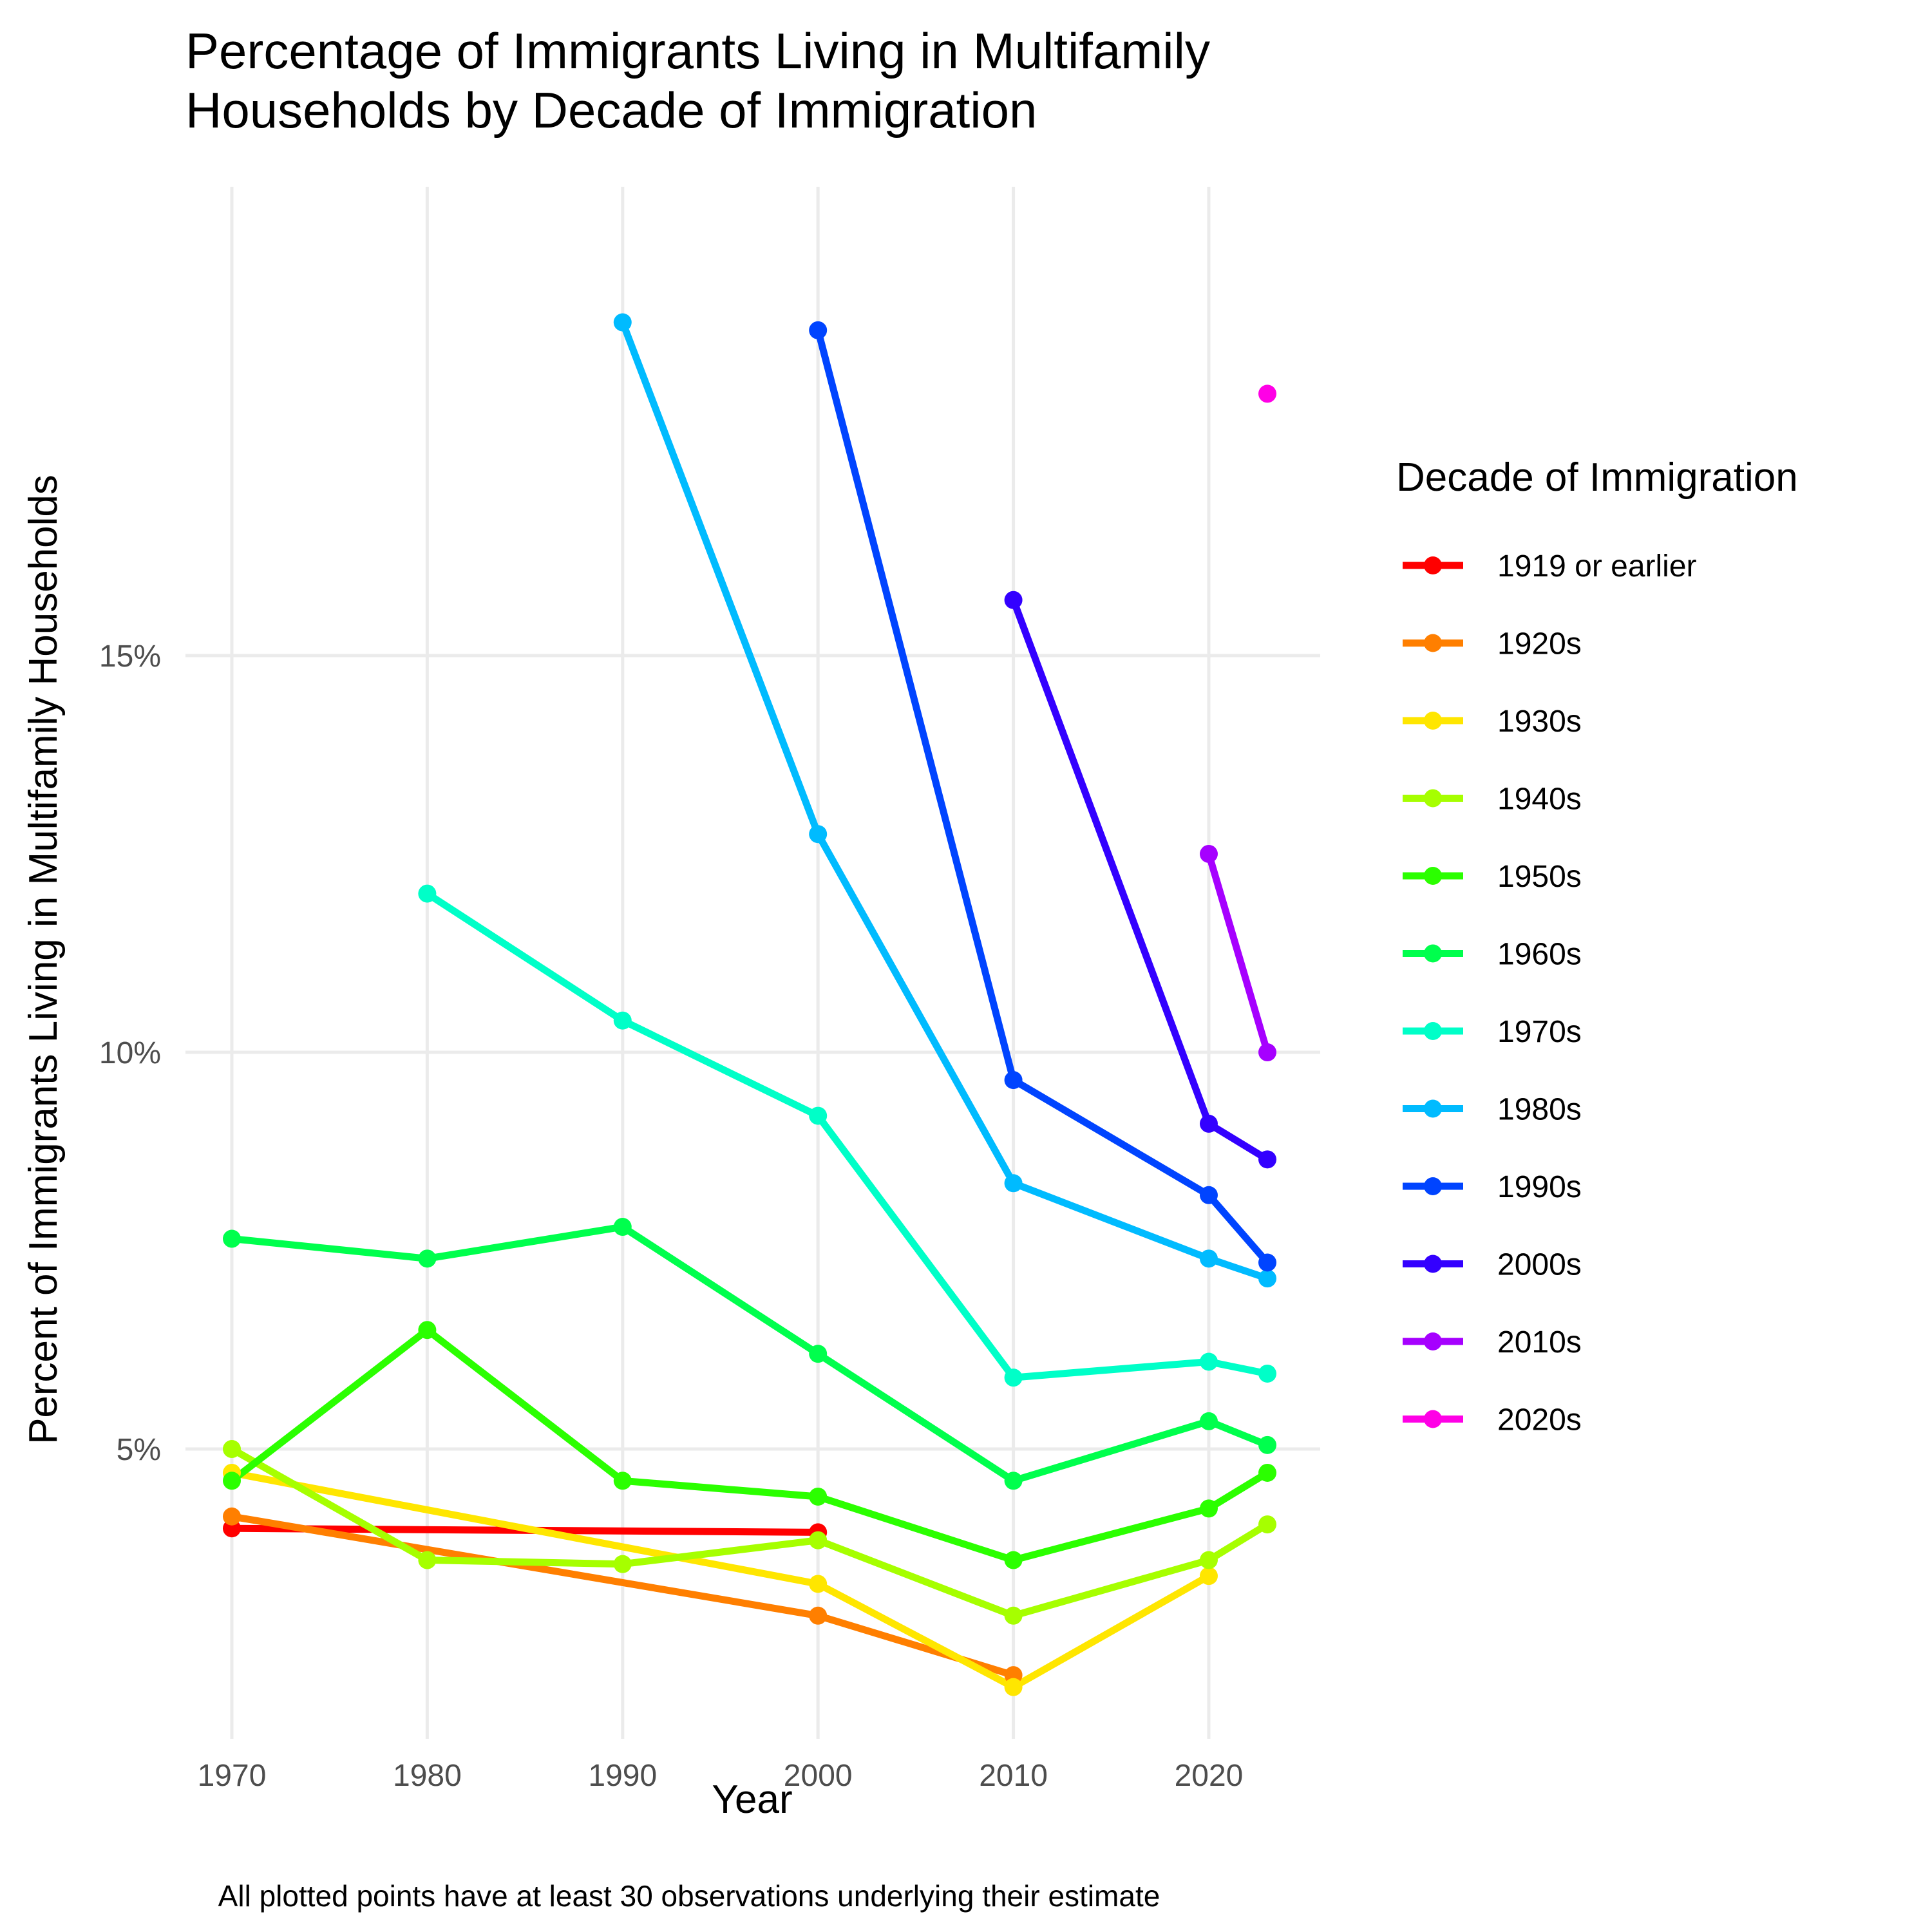 The height and width of the screenshot is (1932, 1932). What do you see at coordinates (1433, 876) in the screenshot?
I see `legend-key-point-1950s` at bounding box center [1433, 876].